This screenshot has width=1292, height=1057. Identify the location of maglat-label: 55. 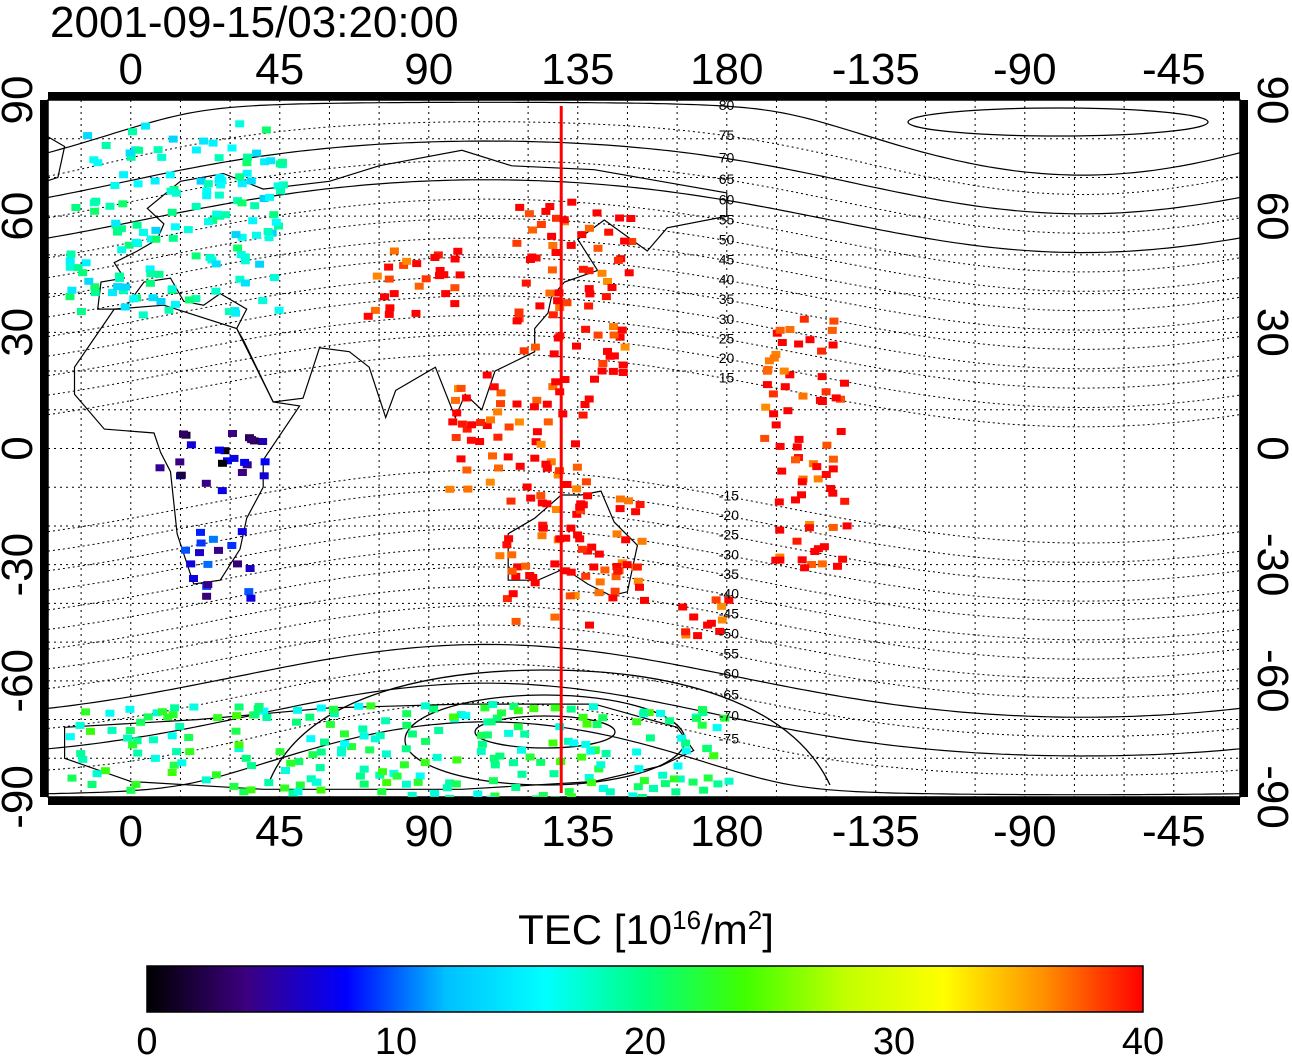
(727, 220).